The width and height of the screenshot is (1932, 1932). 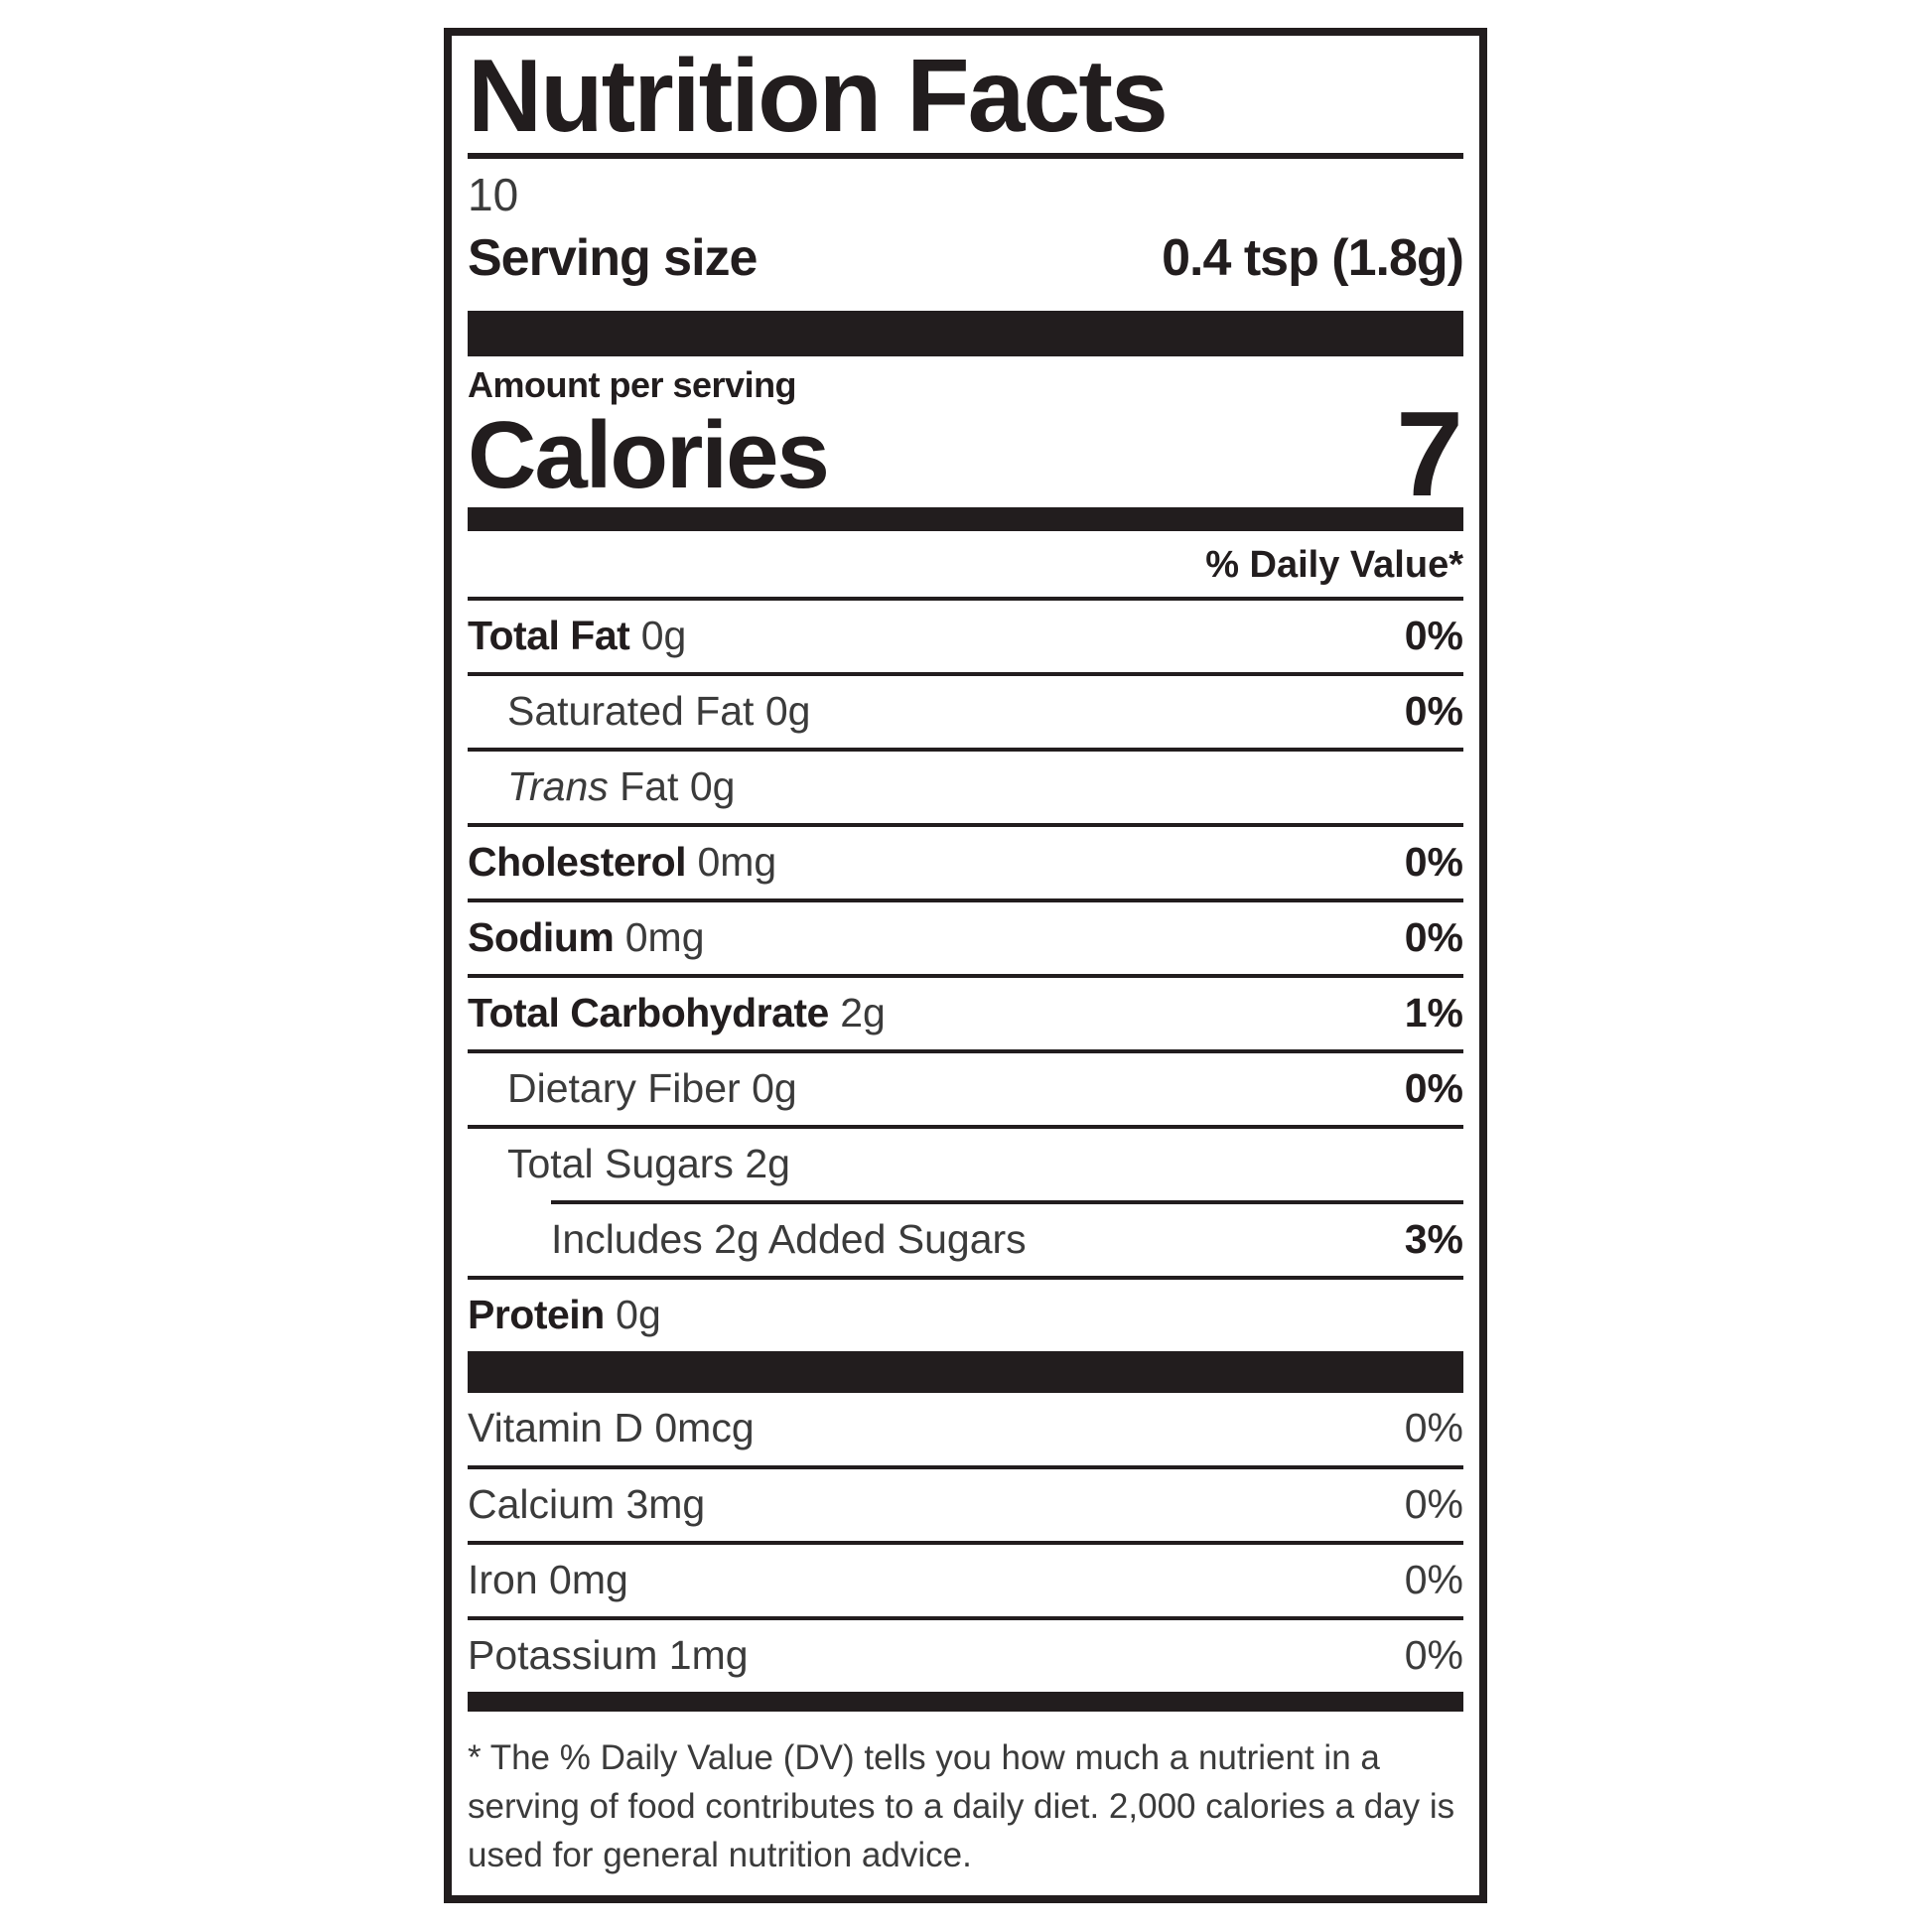 I want to click on row-total-fat: Total Fat 0g 0%, so click(x=966, y=637).